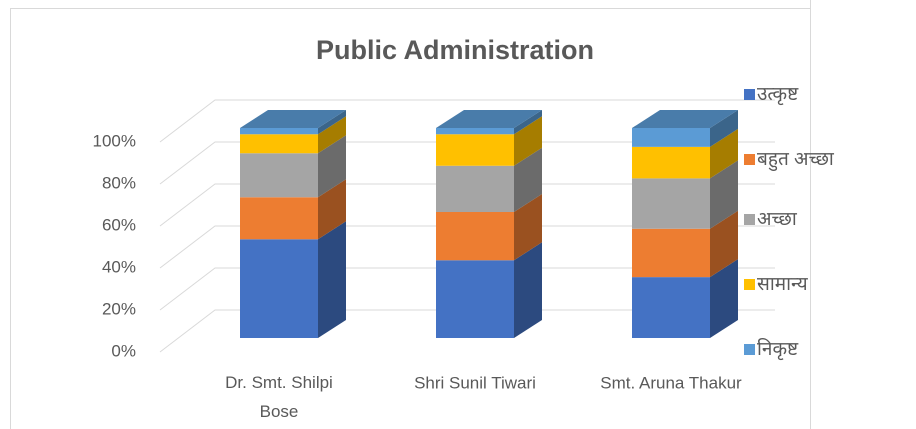 The width and height of the screenshot is (916, 429). I want to click on legend-label: उत्कृष्ट, so click(778, 95).